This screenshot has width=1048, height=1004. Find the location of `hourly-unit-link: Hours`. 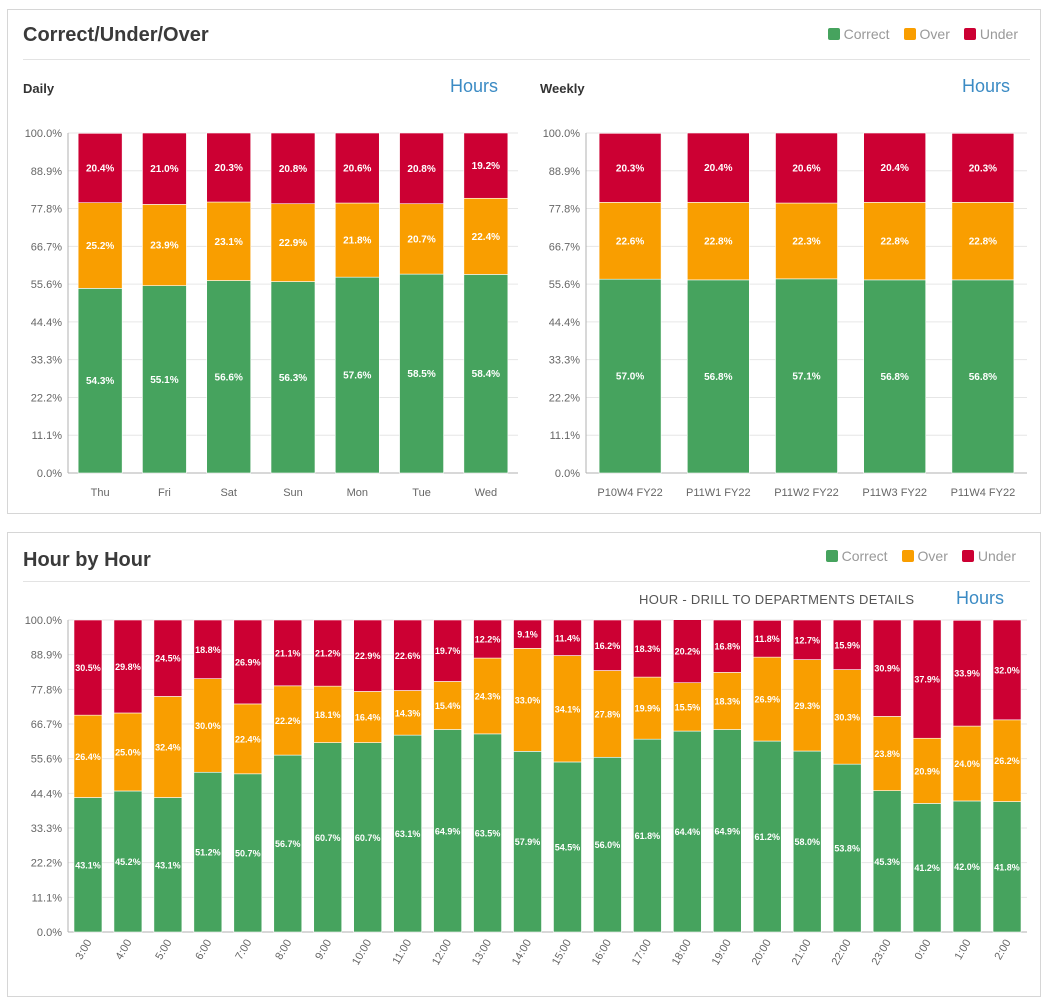

hourly-unit-link: Hours is located at coordinates (980, 598).